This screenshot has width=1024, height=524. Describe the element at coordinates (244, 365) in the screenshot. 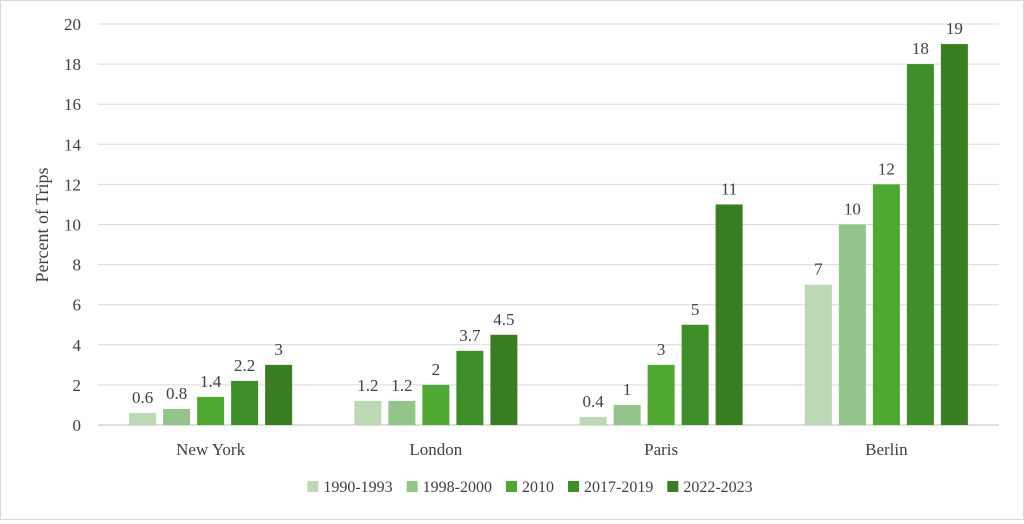

I see `data-label: 2.2` at that location.